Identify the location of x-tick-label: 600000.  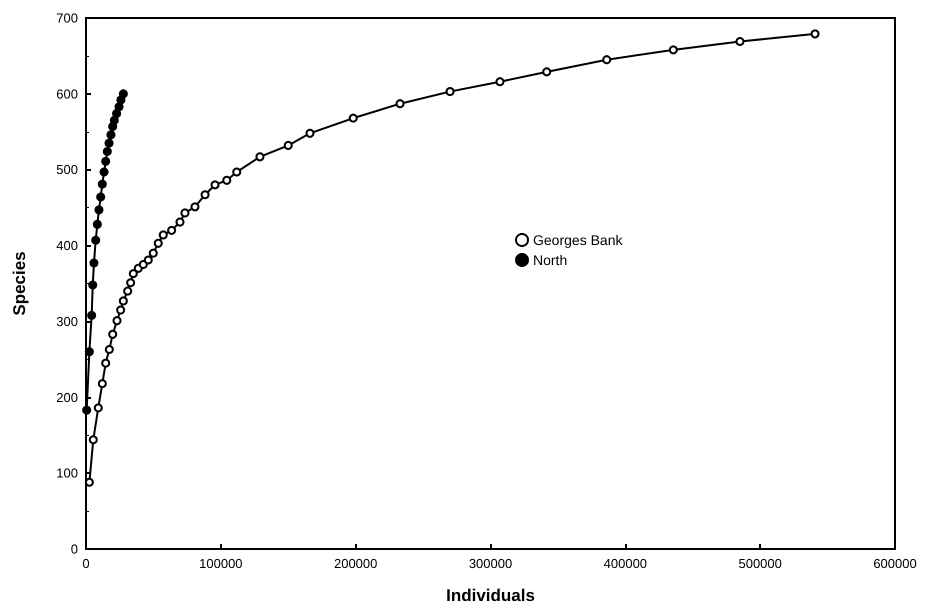
(895, 563).